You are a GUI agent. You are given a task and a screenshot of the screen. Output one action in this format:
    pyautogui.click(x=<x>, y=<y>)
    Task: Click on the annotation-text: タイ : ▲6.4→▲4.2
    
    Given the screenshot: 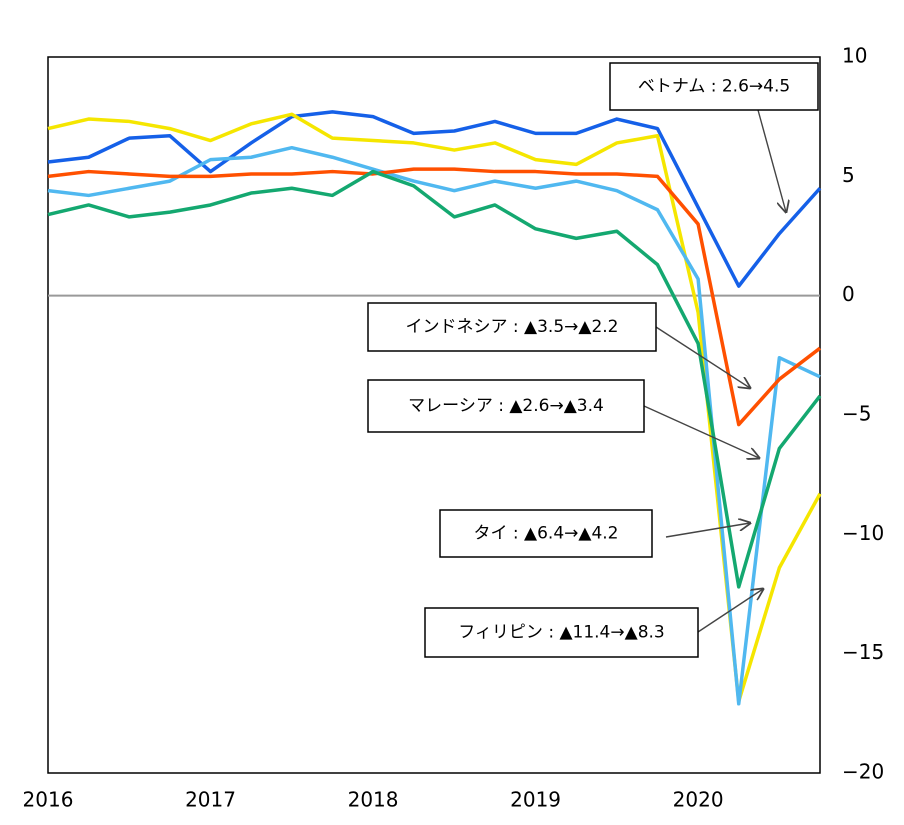 What is the action you would take?
    pyautogui.click(x=546, y=534)
    